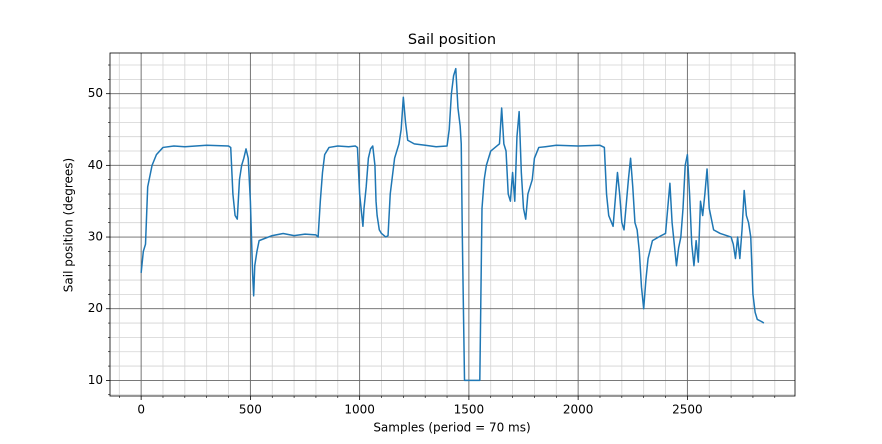 The image size is (882, 444). Describe the element at coordinates (95, 237) in the screenshot. I see `y-tick-label: 30` at that location.